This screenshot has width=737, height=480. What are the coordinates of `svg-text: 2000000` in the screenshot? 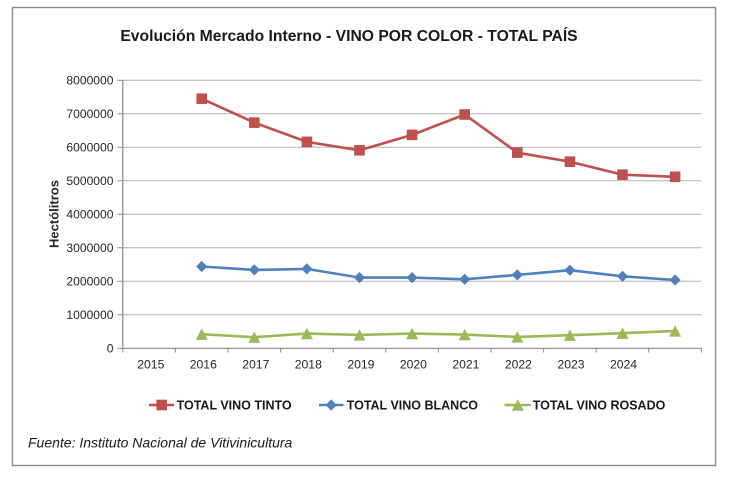 It's located at (89, 281).